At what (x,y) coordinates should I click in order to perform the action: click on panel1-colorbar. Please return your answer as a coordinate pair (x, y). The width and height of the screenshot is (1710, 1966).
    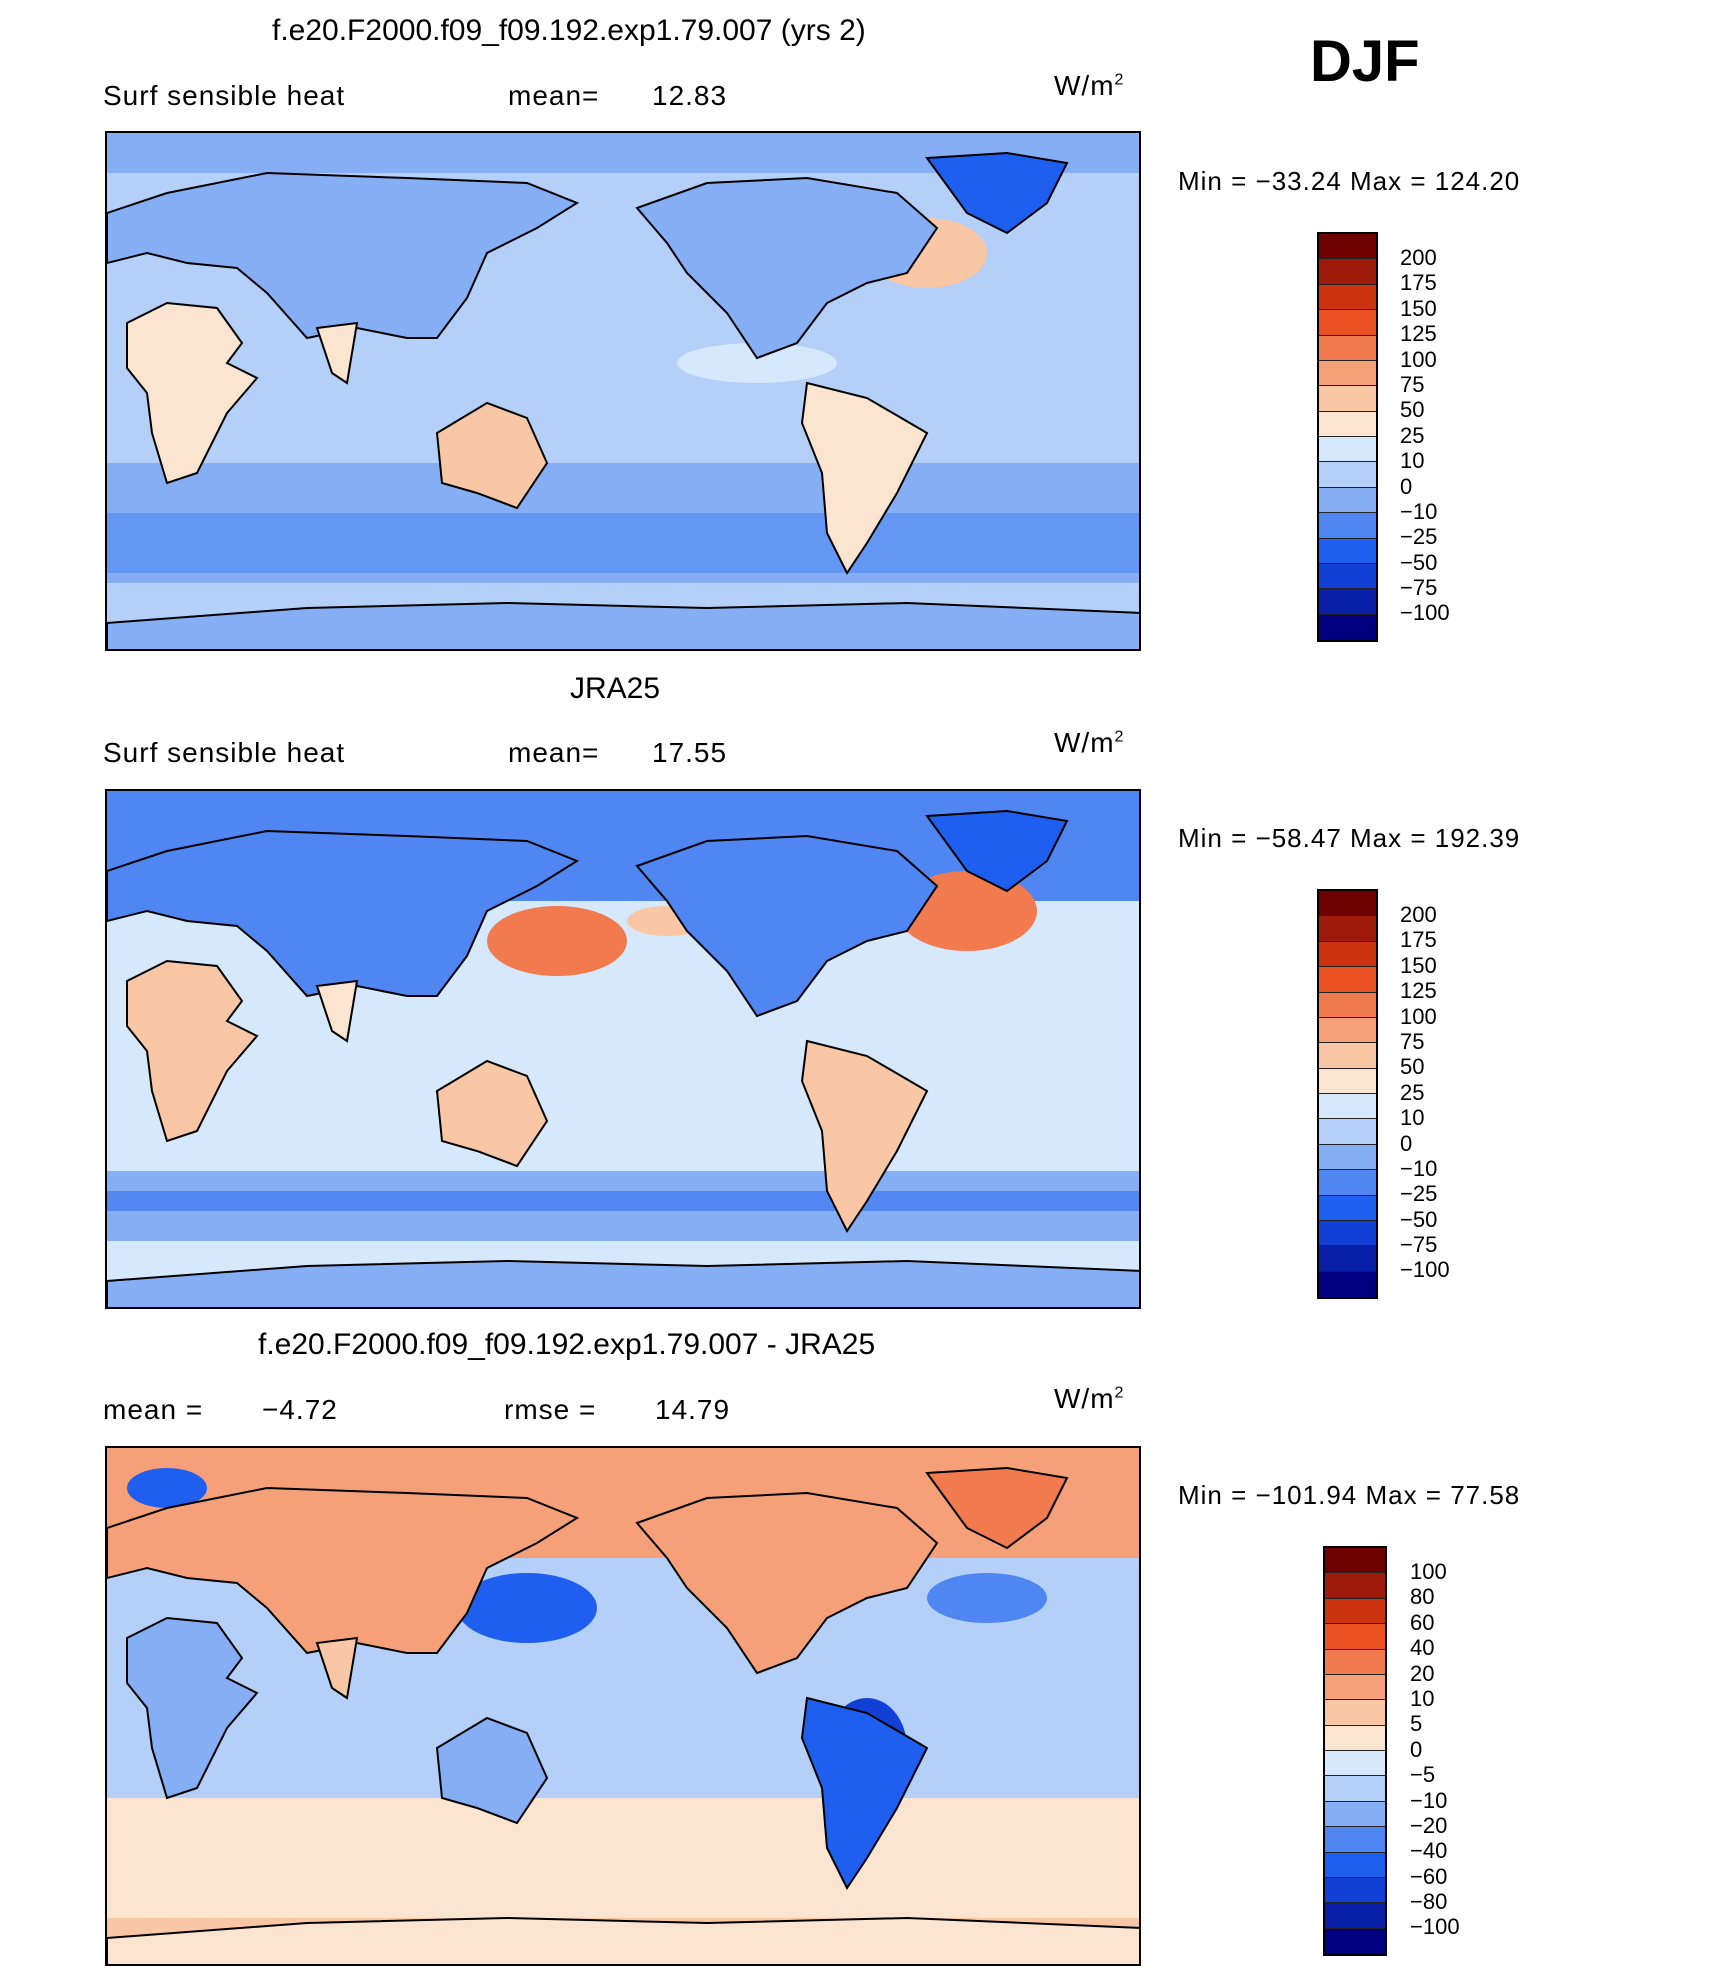
    Looking at the image, I should click on (1347, 437).